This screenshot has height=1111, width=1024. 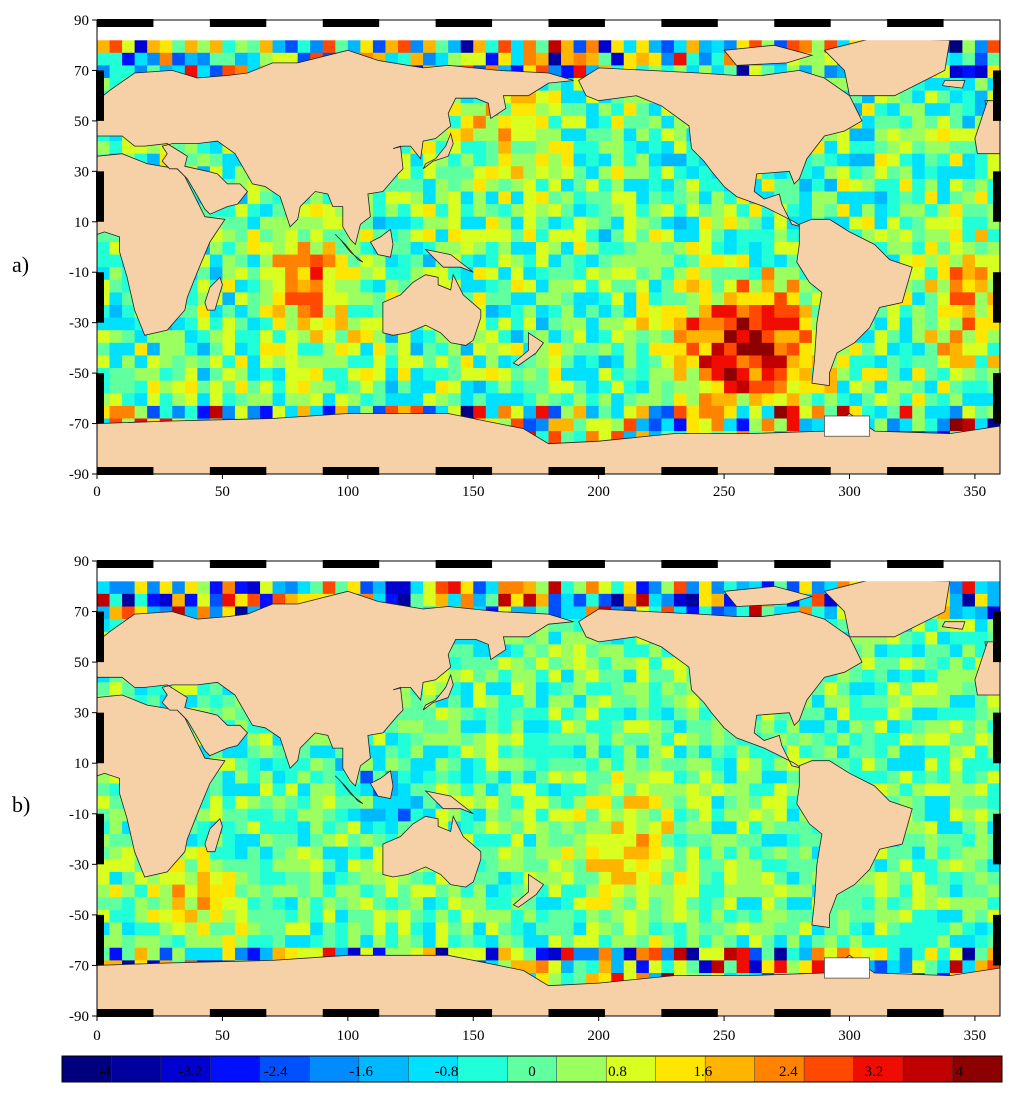 I want to click on colorbar: -4 -3.2 -2.4 -1.6 -0.8 0 0.8 1.6 2.4 3.2 4, so click(x=532, y=1069).